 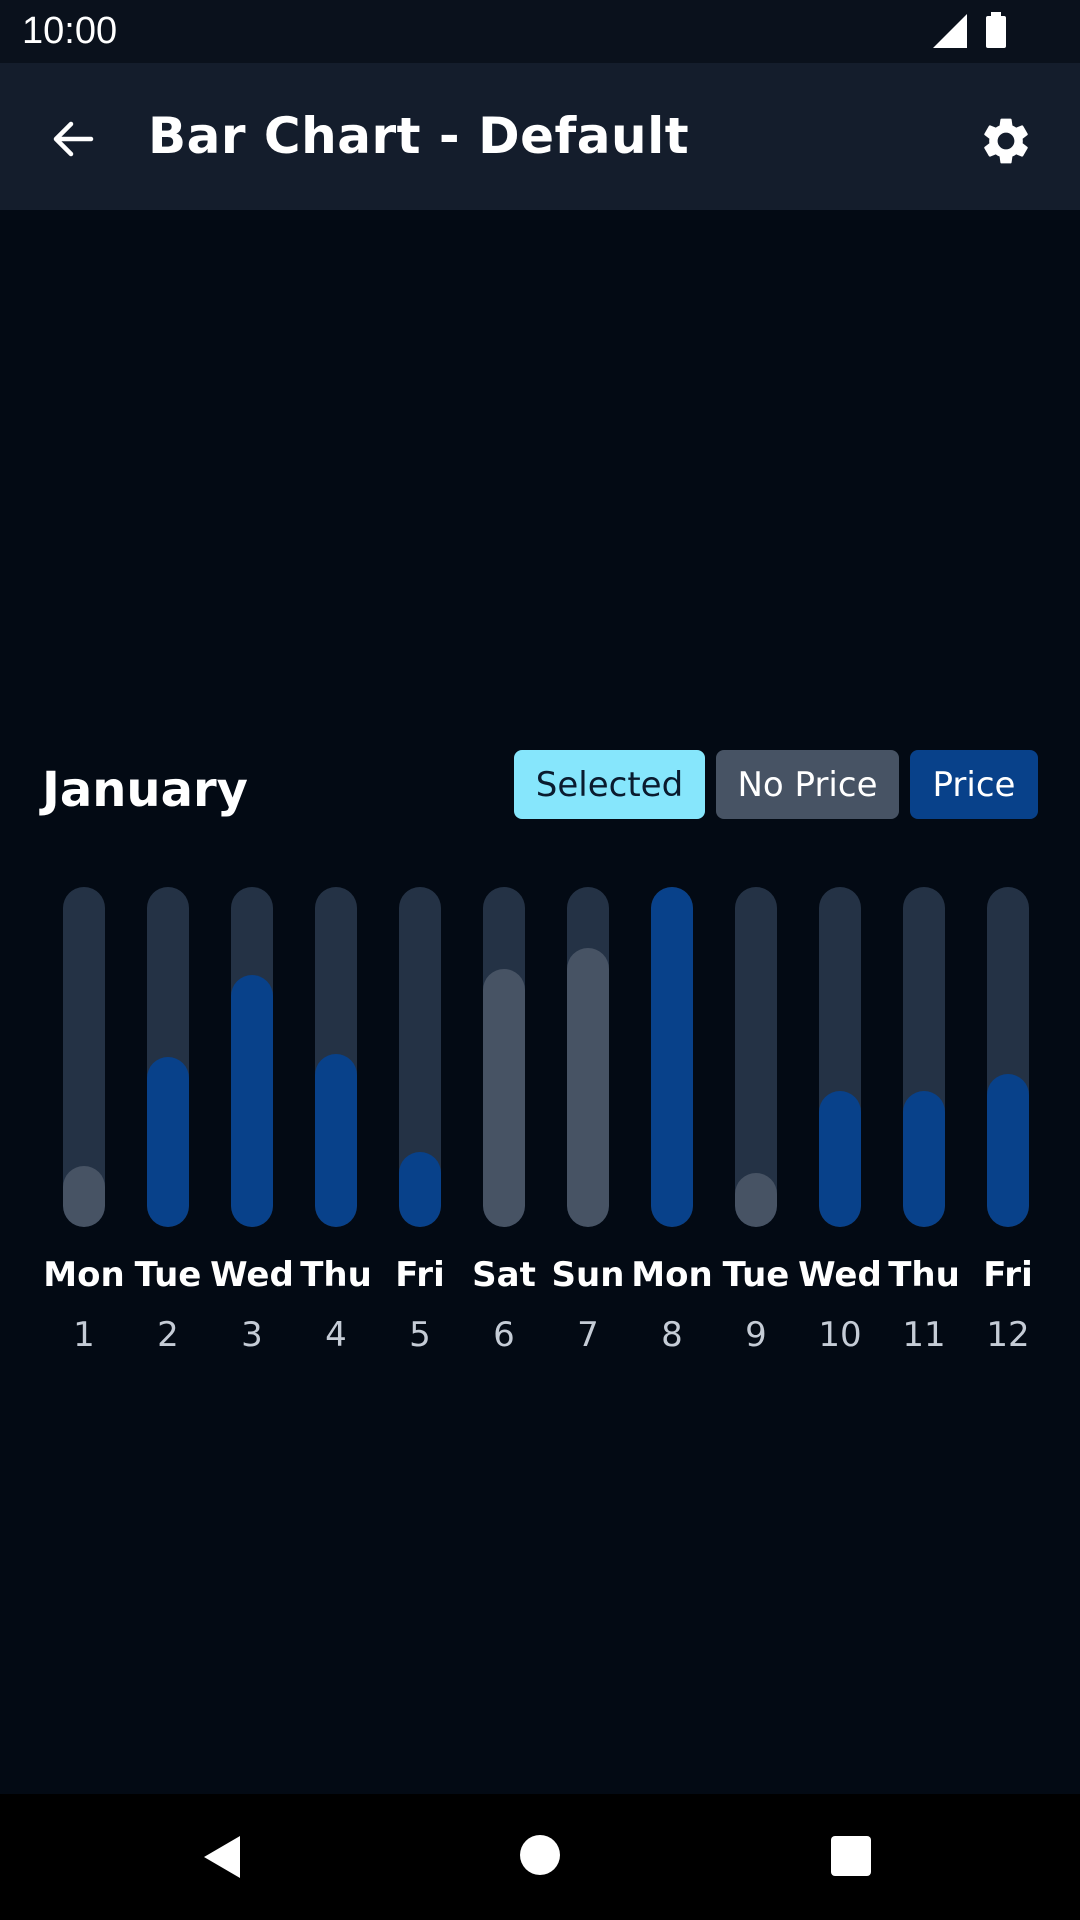 What do you see at coordinates (996, 30) in the screenshot?
I see `battery-icon` at bounding box center [996, 30].